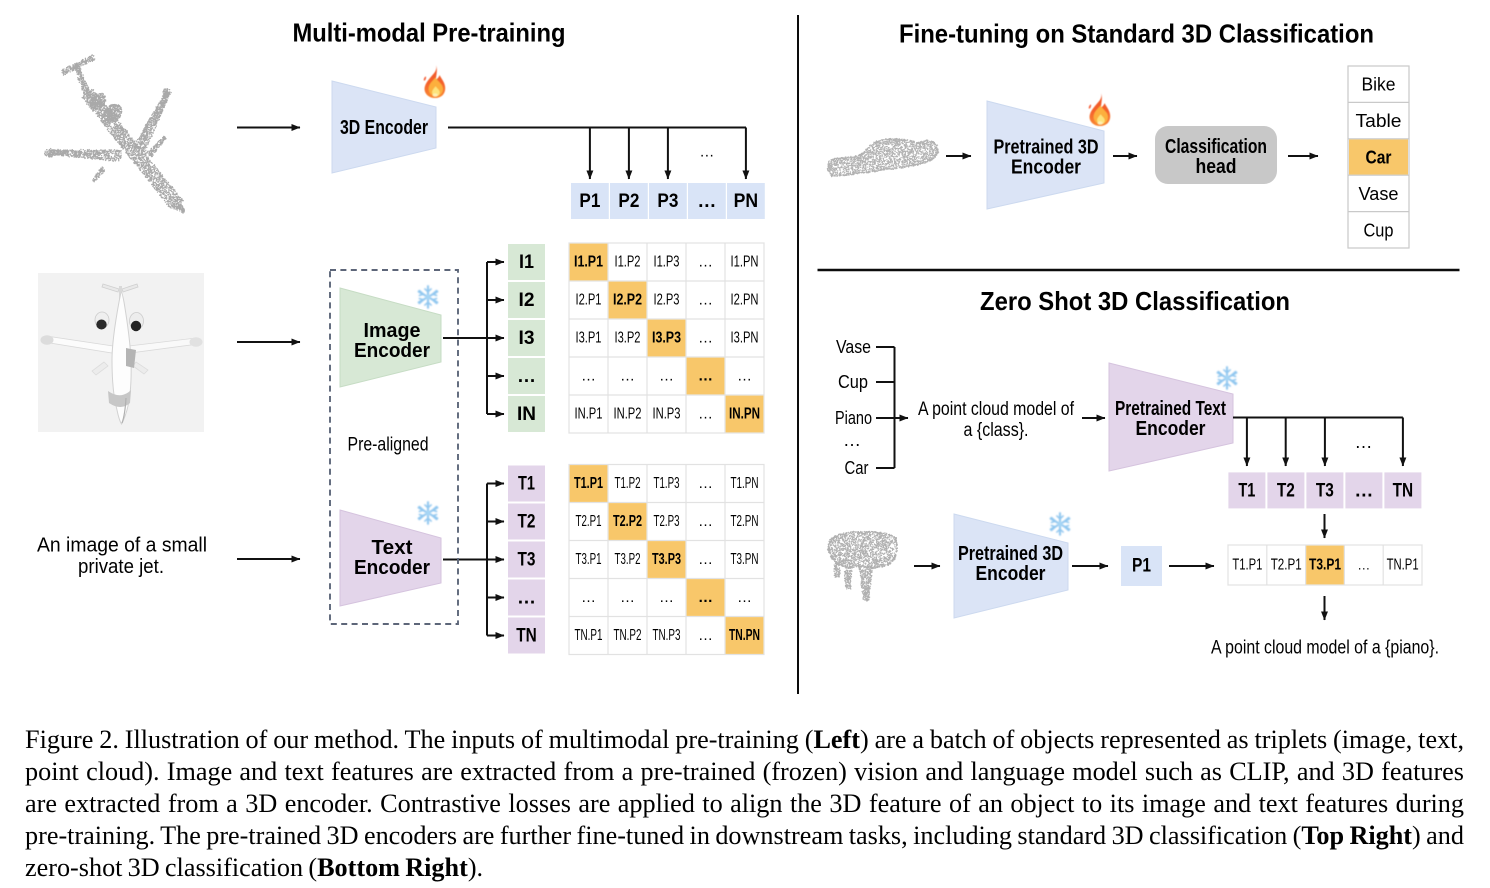 The image size is (1490, 888). What do you see at coordinates (121, 567) in the screenshot?
I see `svg-text: private jet.` at bounding box center [121, 567].